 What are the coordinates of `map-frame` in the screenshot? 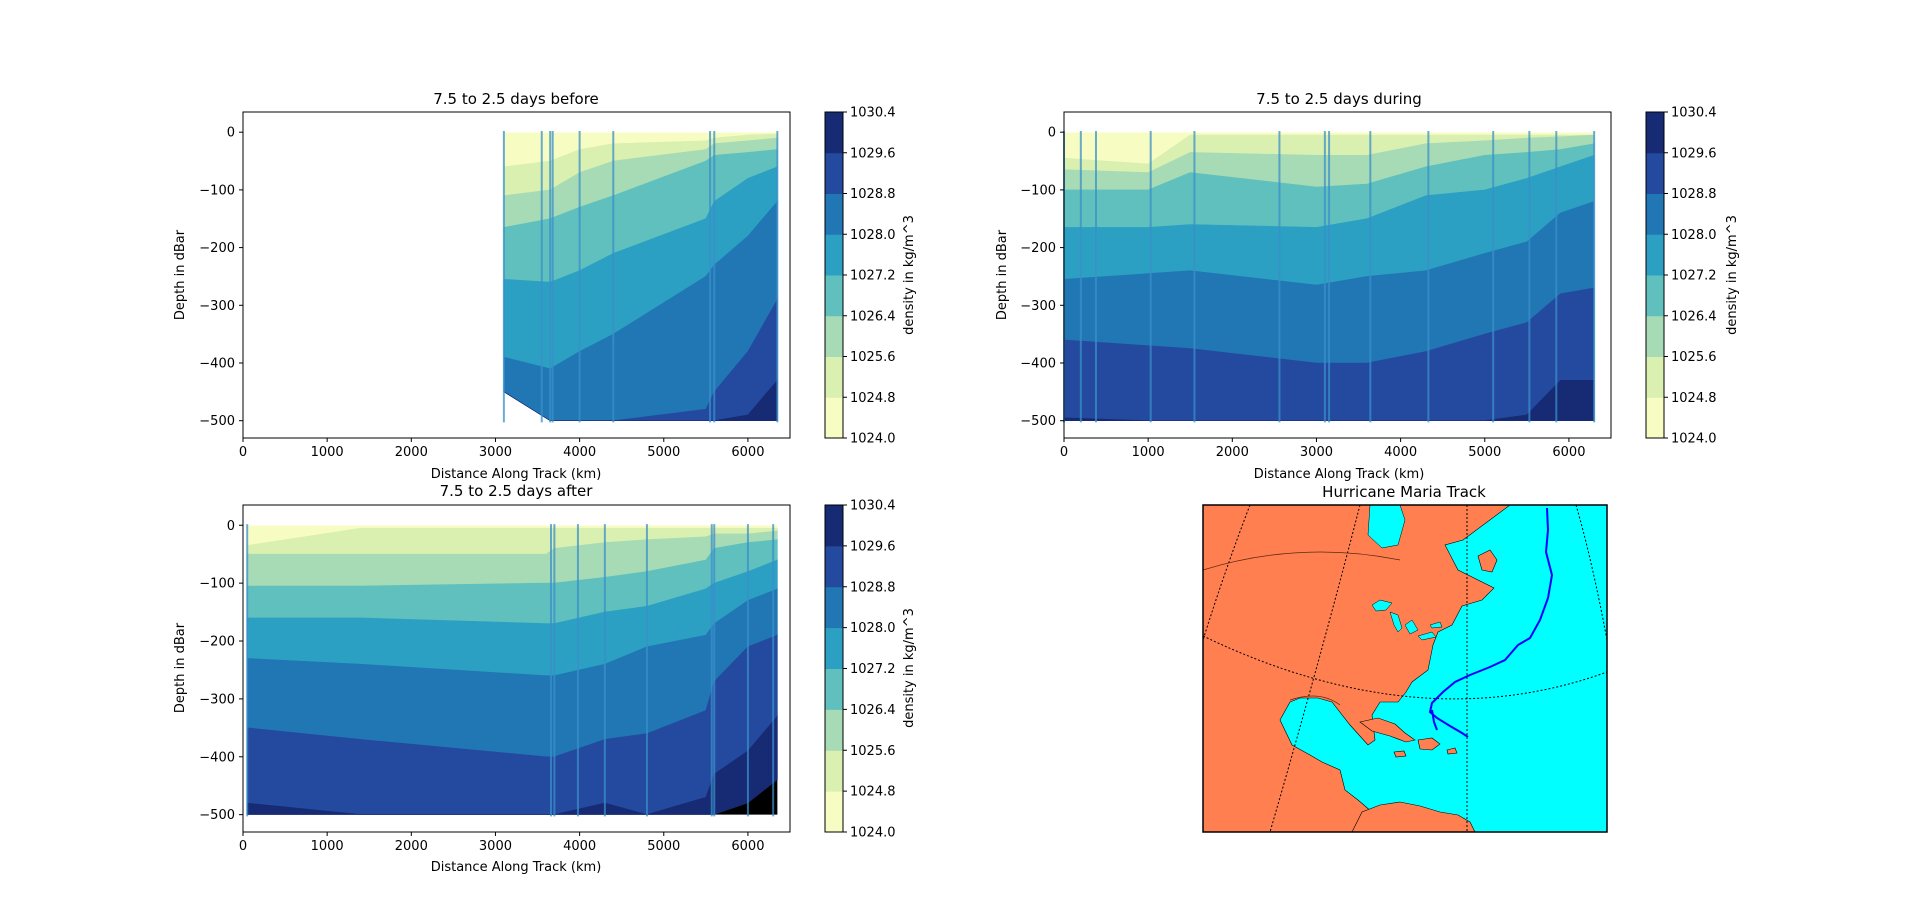 It's located at (1405, 668).